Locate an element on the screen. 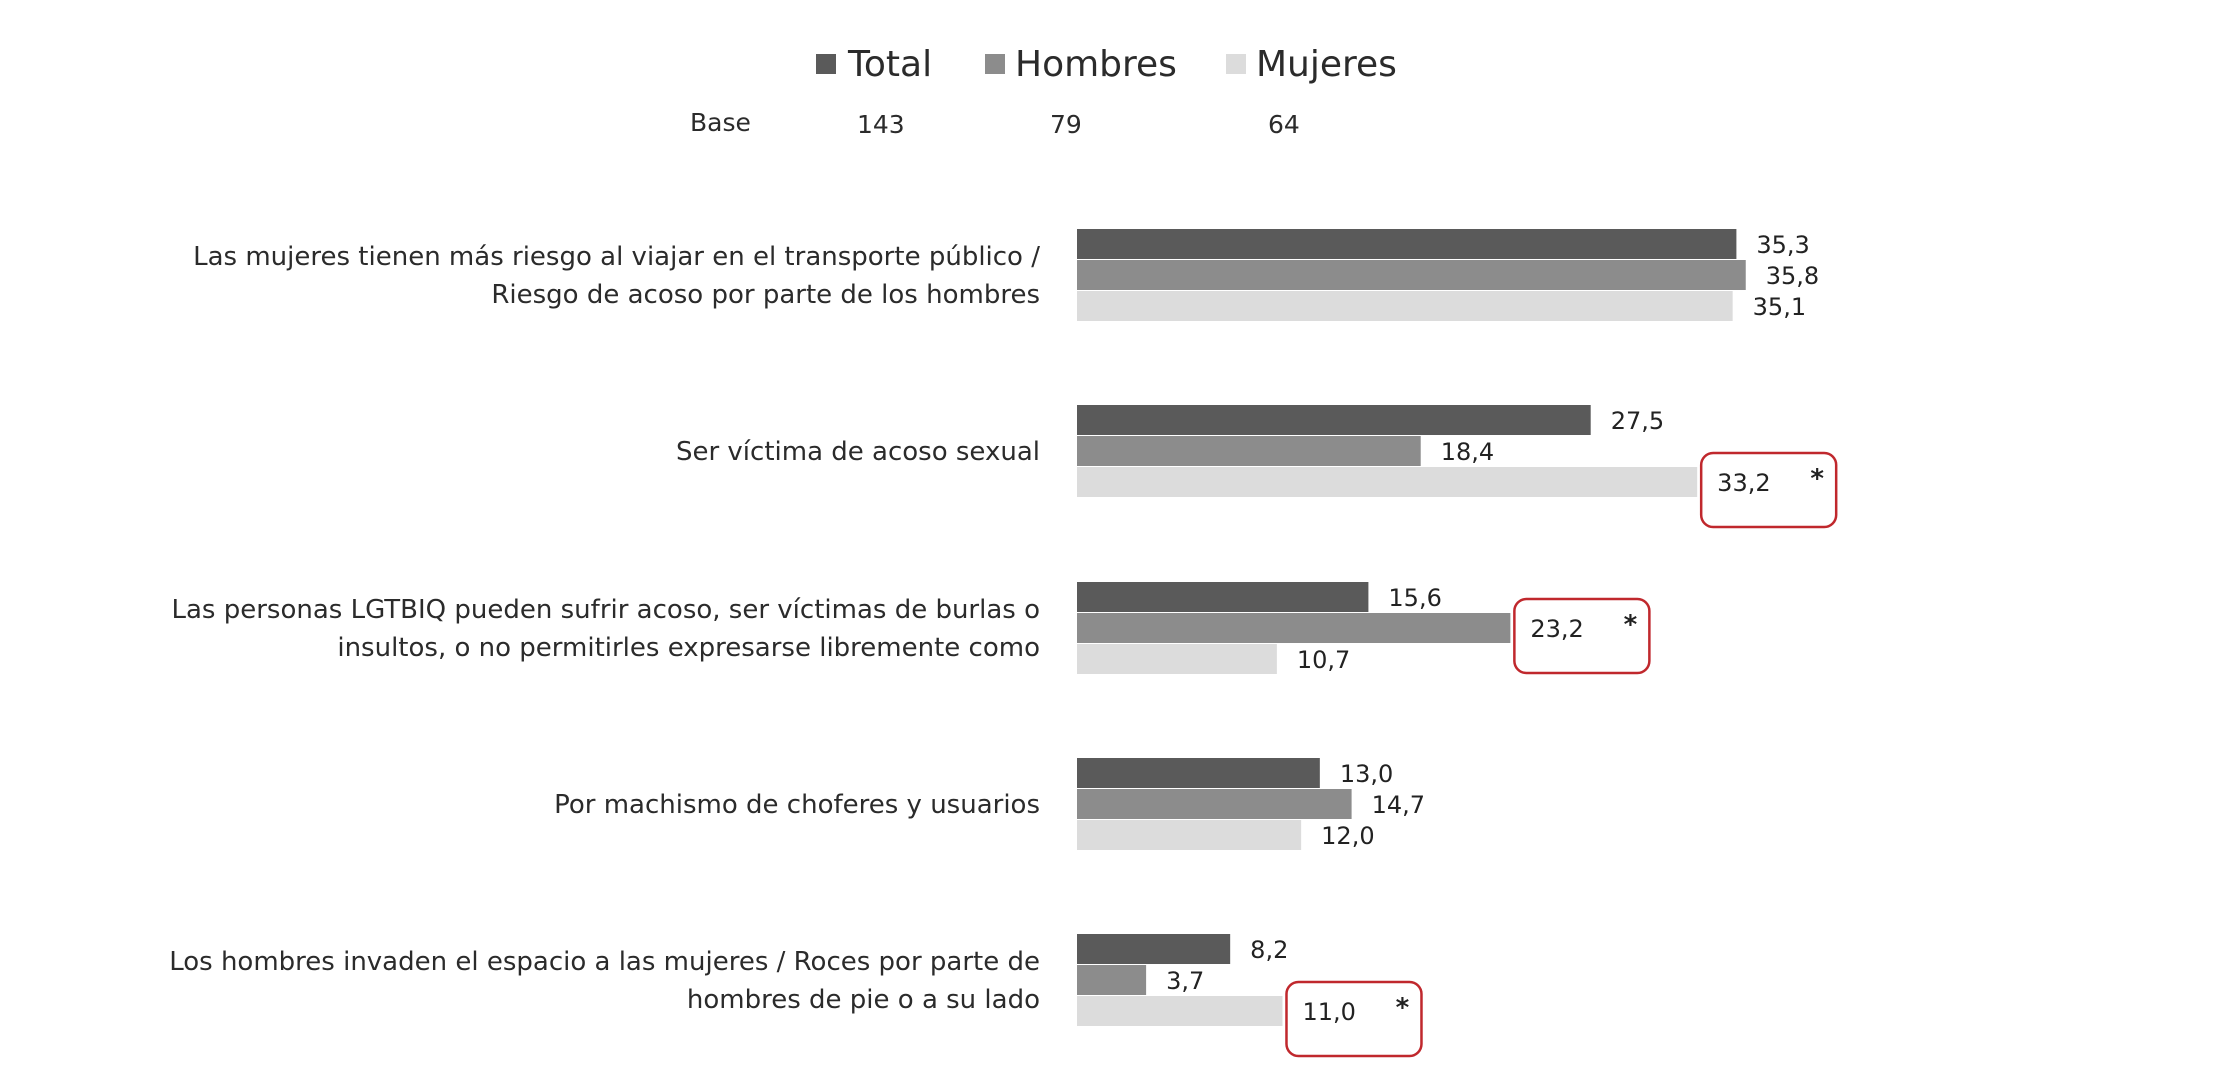  value-label-hombres: 35,8 is located at coordinates (1792, 276).